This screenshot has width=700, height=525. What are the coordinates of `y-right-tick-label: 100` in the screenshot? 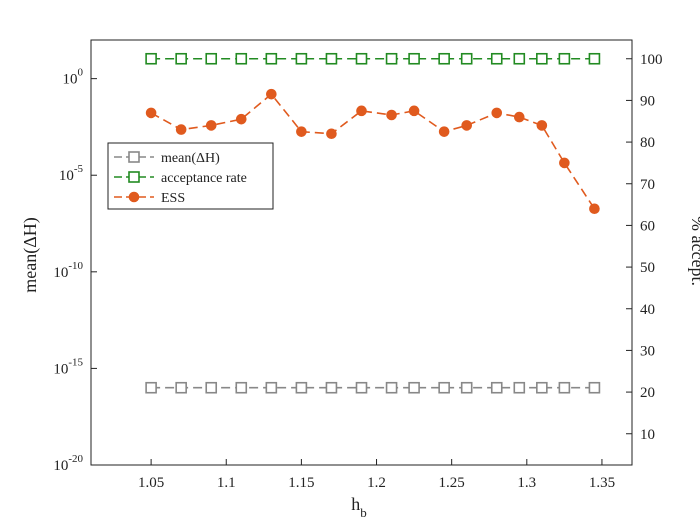 It's located at (651, 60).